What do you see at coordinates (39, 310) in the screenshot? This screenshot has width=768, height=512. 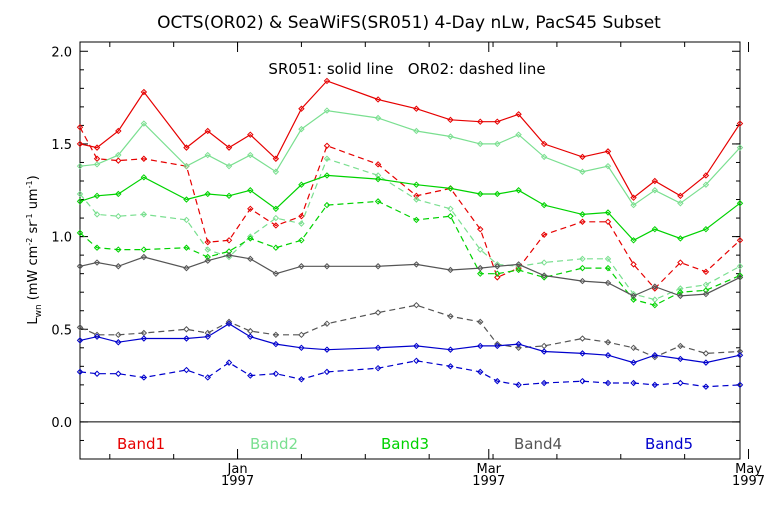 I see `y-axis-label-subscript: wn` at bounding box center [39, 310].